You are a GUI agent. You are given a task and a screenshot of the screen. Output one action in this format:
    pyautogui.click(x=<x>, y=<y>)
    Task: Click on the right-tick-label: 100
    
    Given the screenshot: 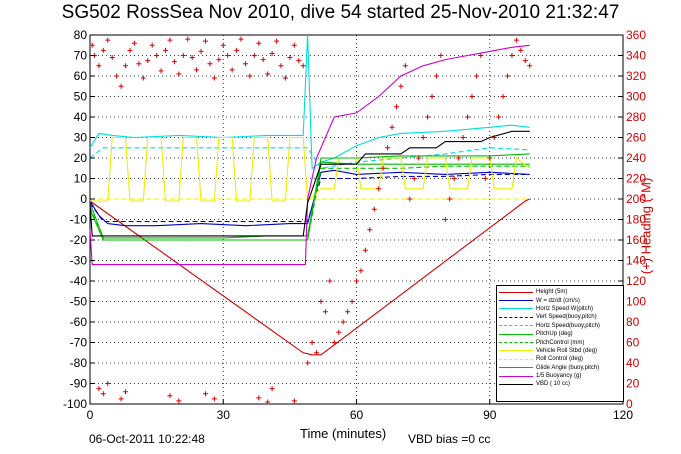 What is the action you would take?
    pyautogui.click(x=636, y=302)
    